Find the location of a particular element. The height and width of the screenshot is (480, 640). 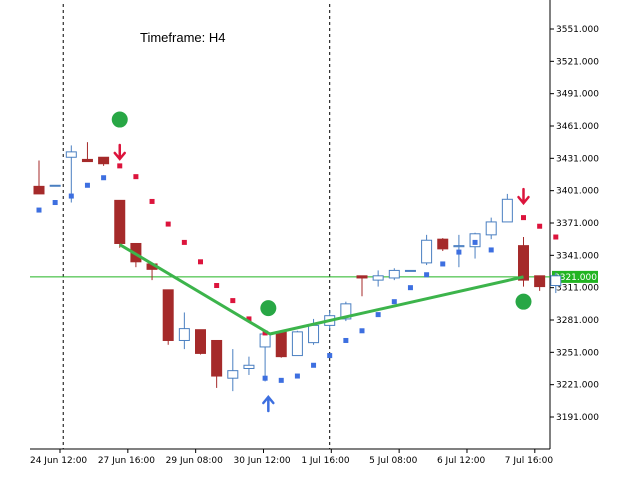

y-tick-label: 3341.000 is located at coordinates (577, 256).